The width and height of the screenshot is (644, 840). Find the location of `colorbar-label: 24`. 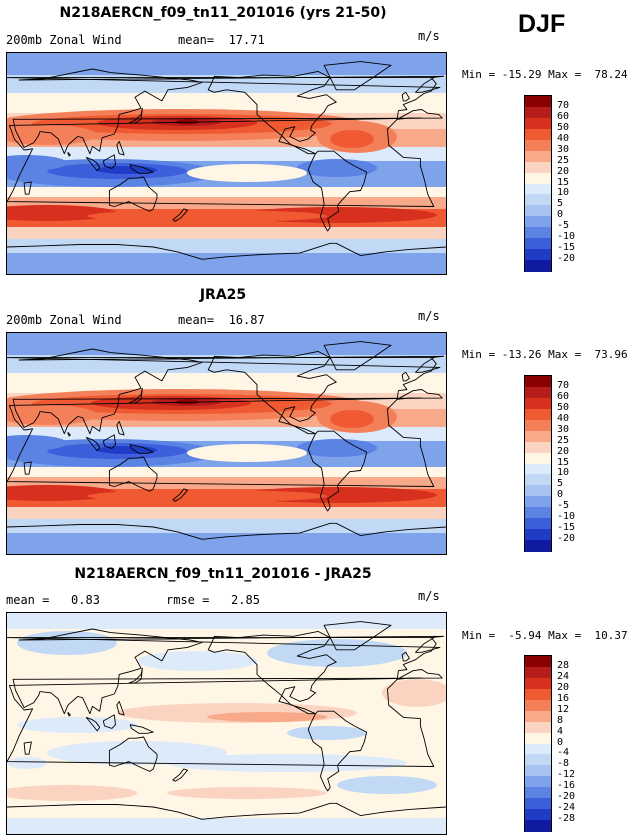

colorbar-label: 24 is located at coordinates (563, 676).